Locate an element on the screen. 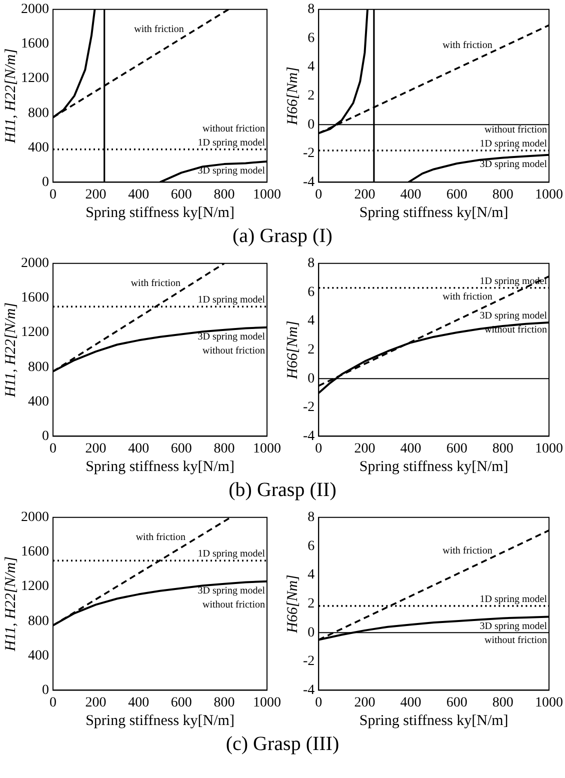 The width and height of the screenshot is (565, 778). text: (a) Grasp (I) is located at coordinates (283, 236).